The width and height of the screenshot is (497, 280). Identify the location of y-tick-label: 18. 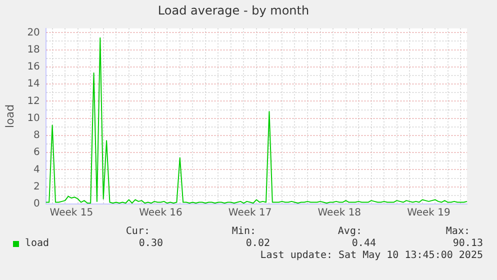
(33, 50).